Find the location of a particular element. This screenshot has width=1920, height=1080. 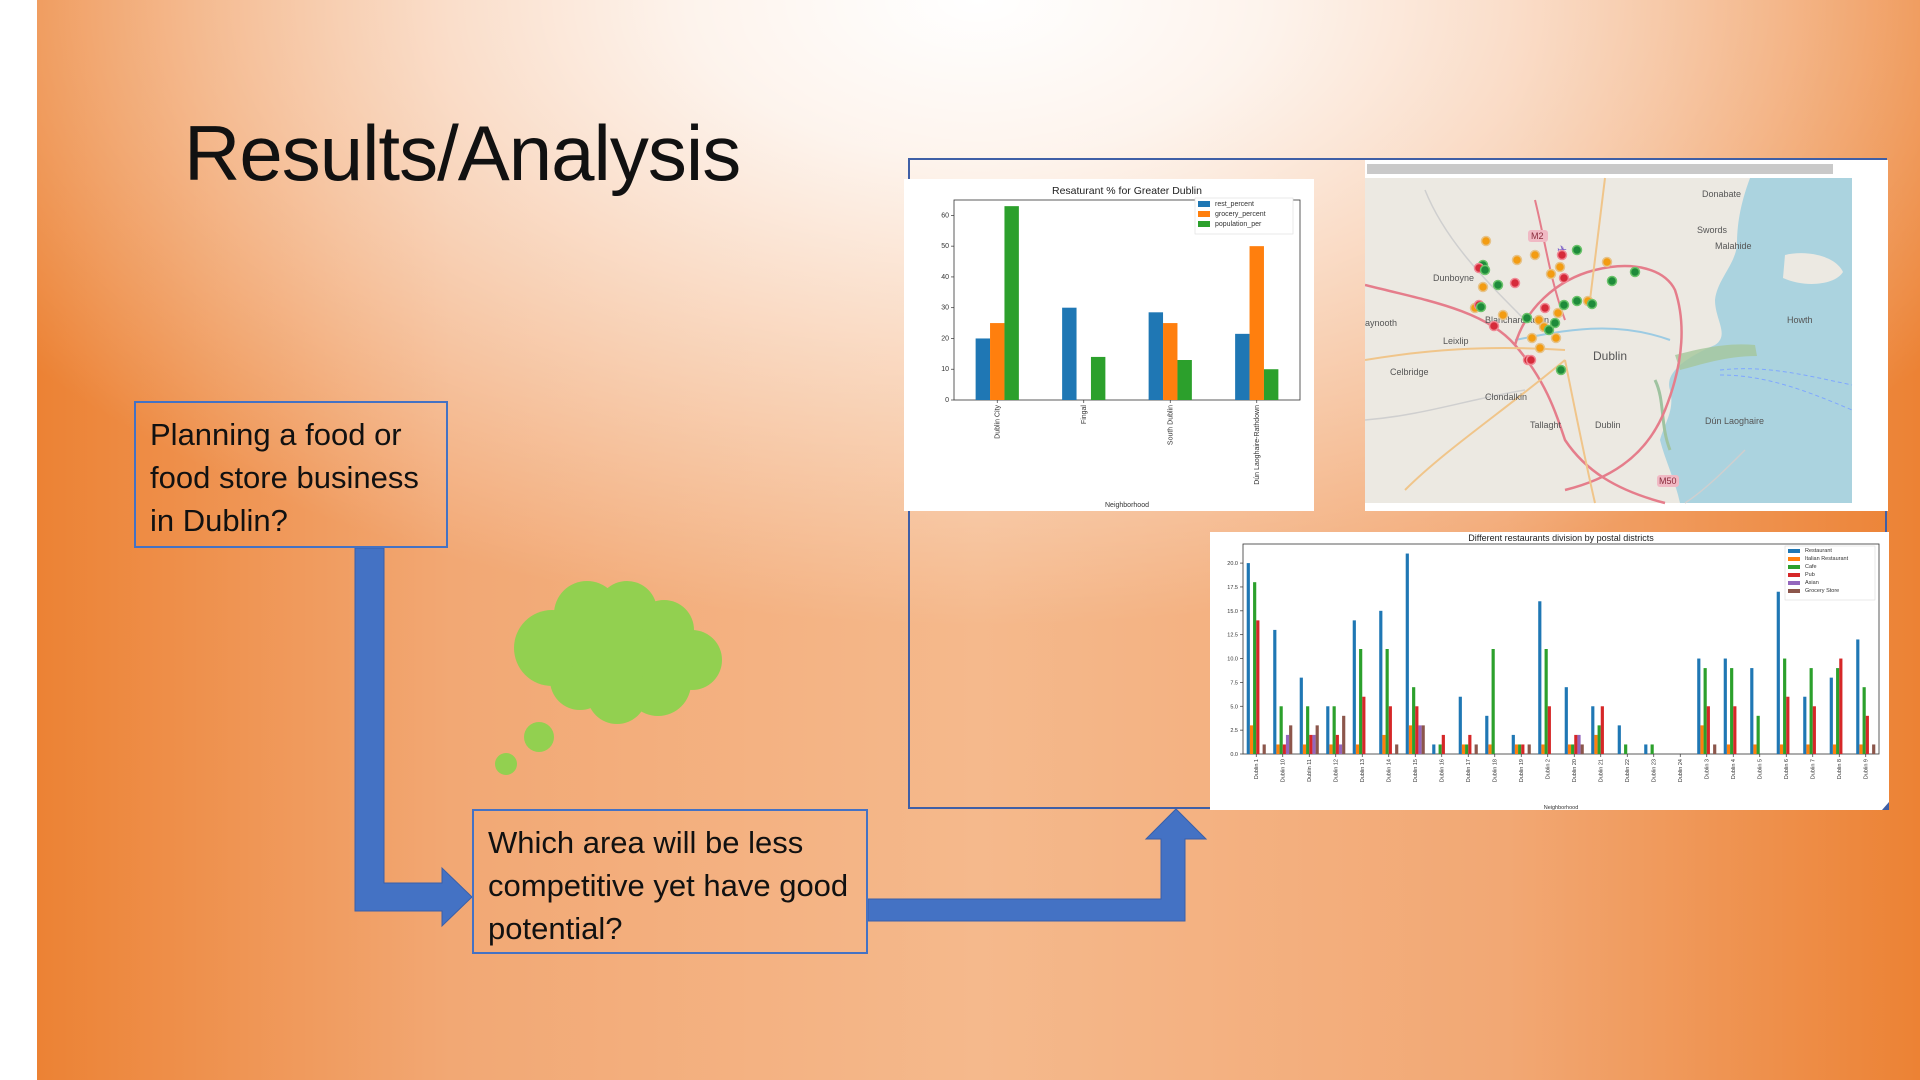

map-label: M2 is located at coordinates (1537, 236).